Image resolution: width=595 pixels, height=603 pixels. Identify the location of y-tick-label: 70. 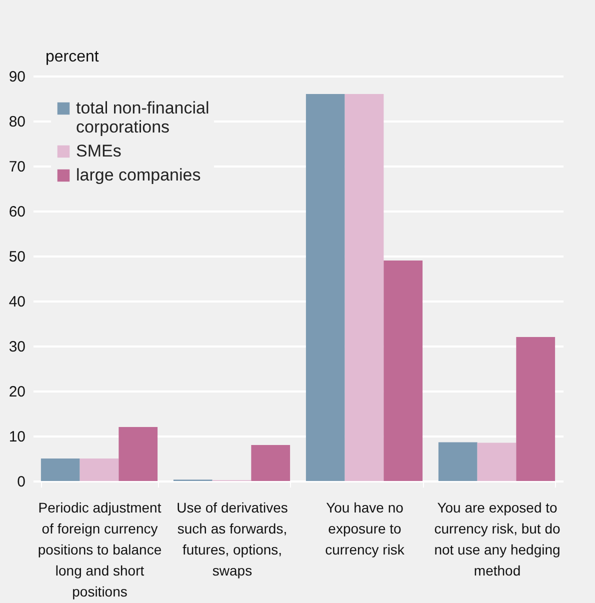
(17, 167).